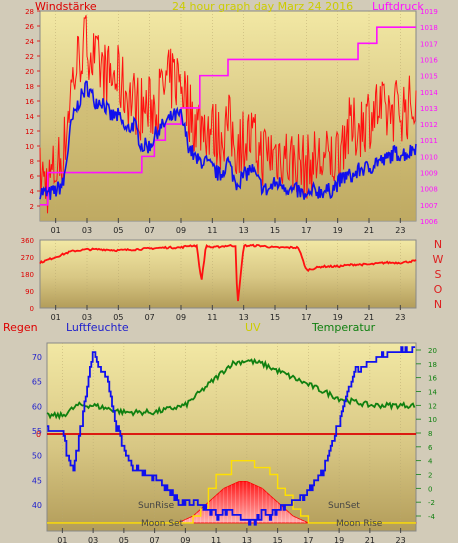  I want to click on sunset-label: SunSet, so click(344, 506).